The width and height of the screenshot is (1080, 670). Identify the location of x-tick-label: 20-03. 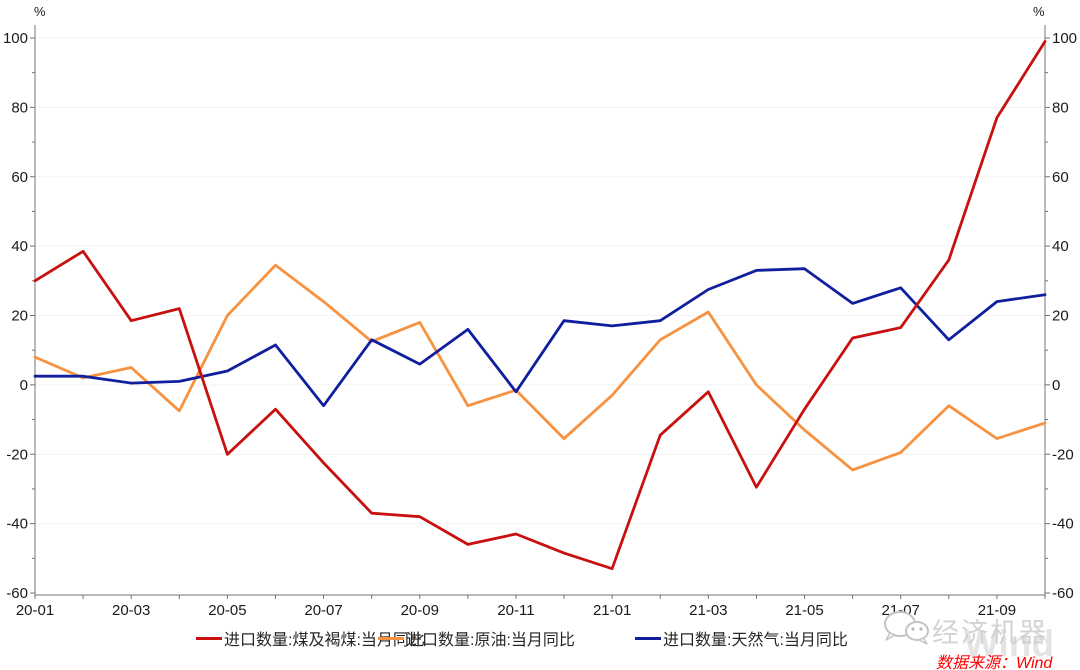
(131, 610).